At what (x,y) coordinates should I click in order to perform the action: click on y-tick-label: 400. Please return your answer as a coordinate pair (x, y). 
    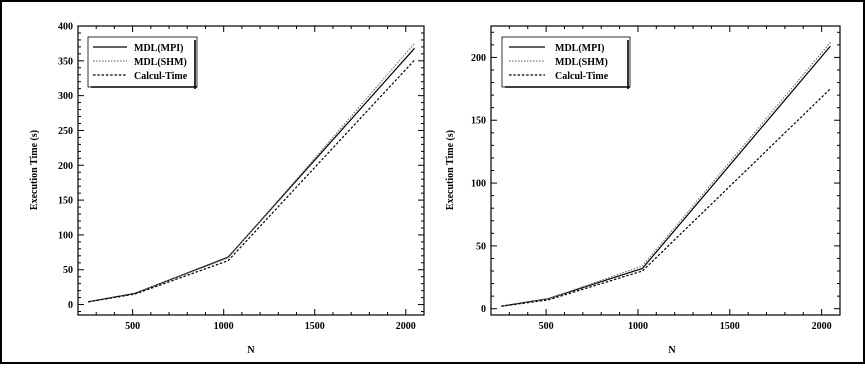
    Looking at the image, I should click on (65, 27).